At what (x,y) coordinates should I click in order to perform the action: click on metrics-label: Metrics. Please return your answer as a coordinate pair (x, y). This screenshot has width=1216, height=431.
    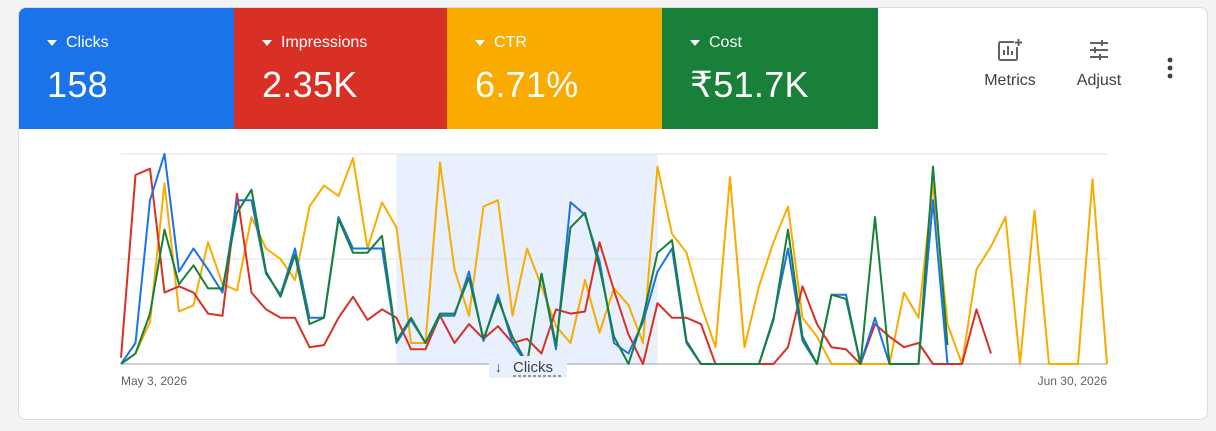
    Looking at the image, I should click on (1010, 80).